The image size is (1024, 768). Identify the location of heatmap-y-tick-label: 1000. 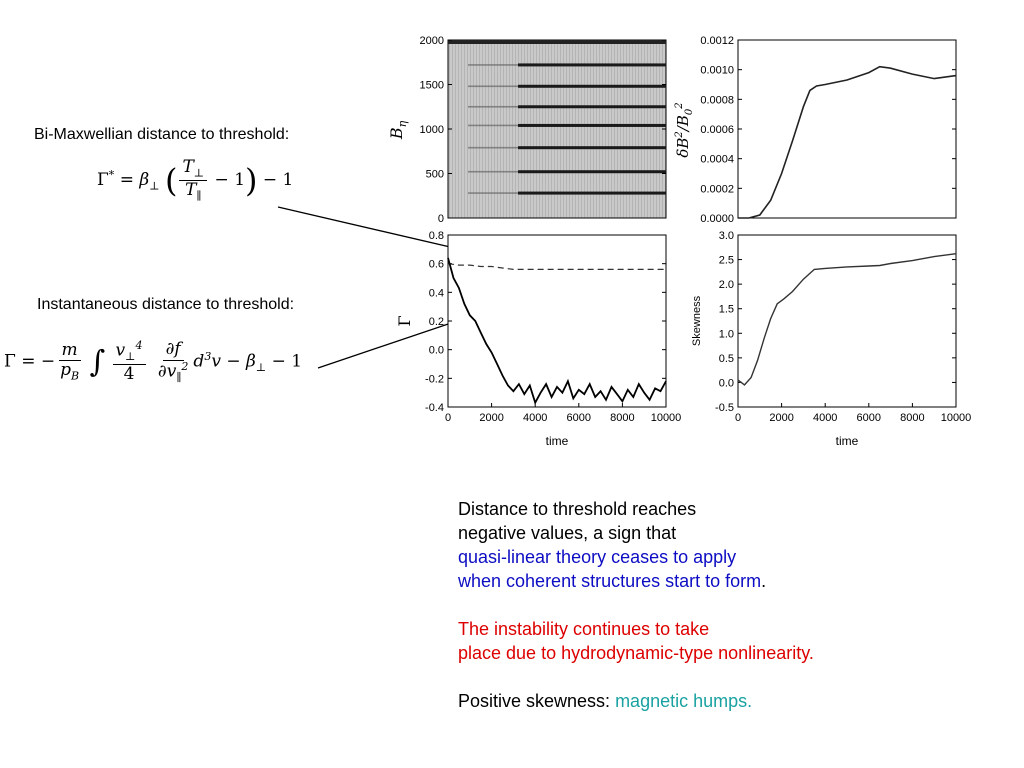
(432, 130).